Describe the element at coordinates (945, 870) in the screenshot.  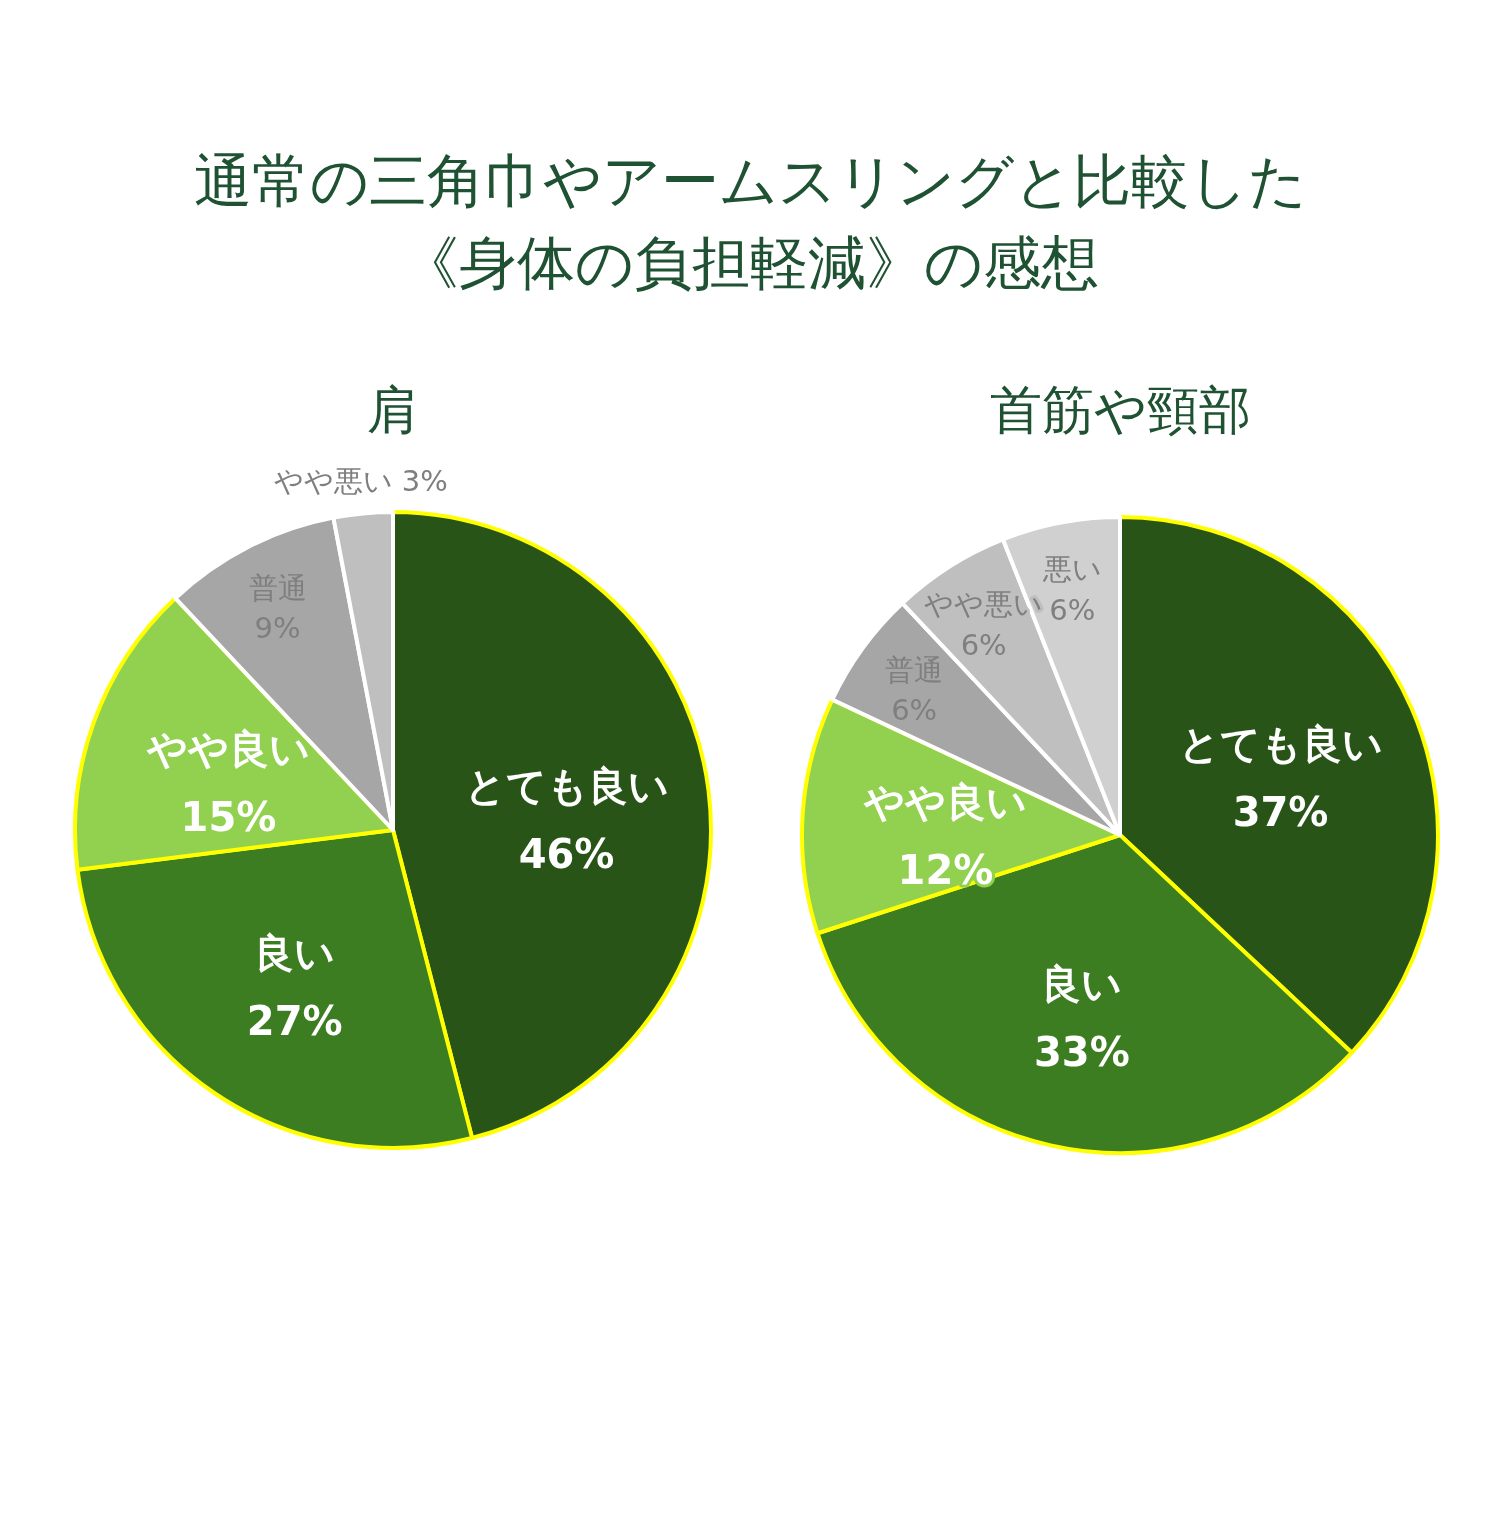
I see `data-label: 12%` at that location.